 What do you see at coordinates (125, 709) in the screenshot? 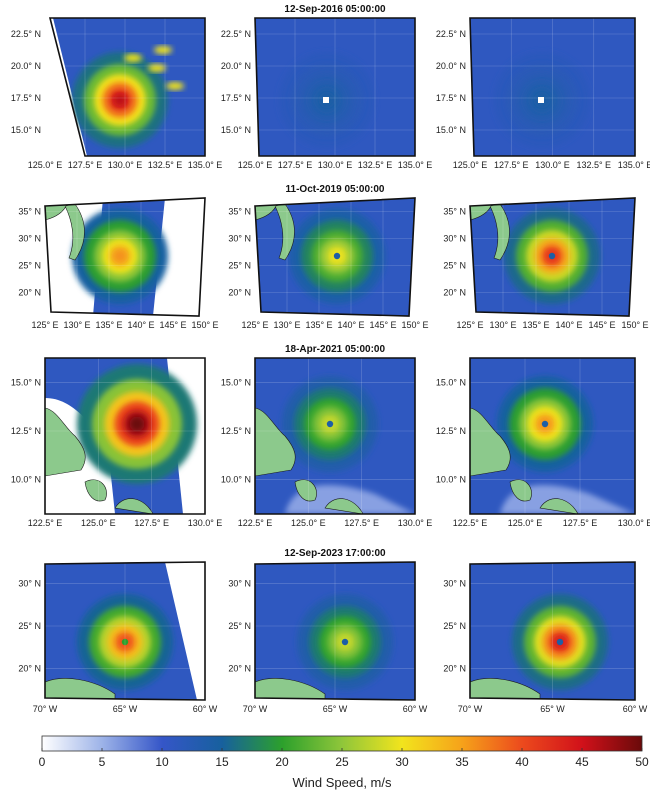
I see `lon-tick-label: 65° W` at bounding box center [125, 709].